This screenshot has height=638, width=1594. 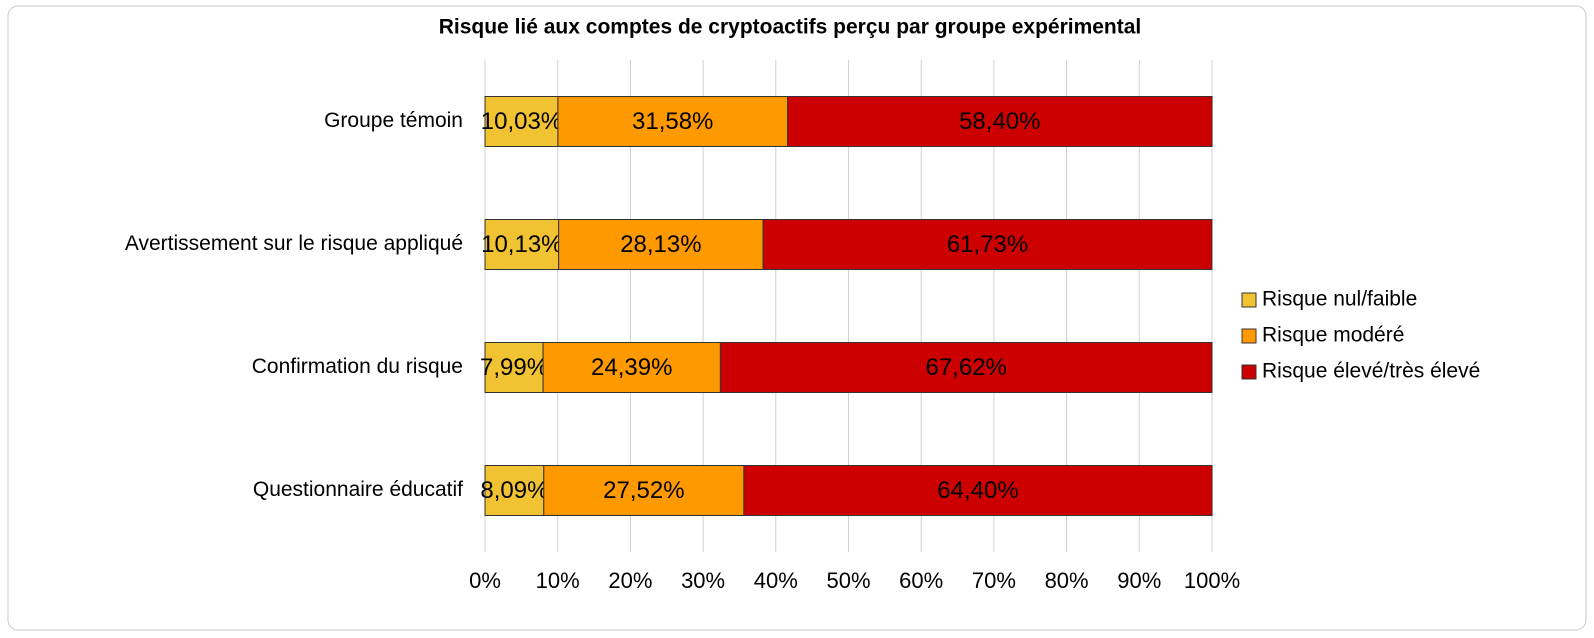 What do you see at coordinates (393, 120) in the screenshot?
I see `y-tick-label: Groupe témoin` at bounding box center [393, 120].